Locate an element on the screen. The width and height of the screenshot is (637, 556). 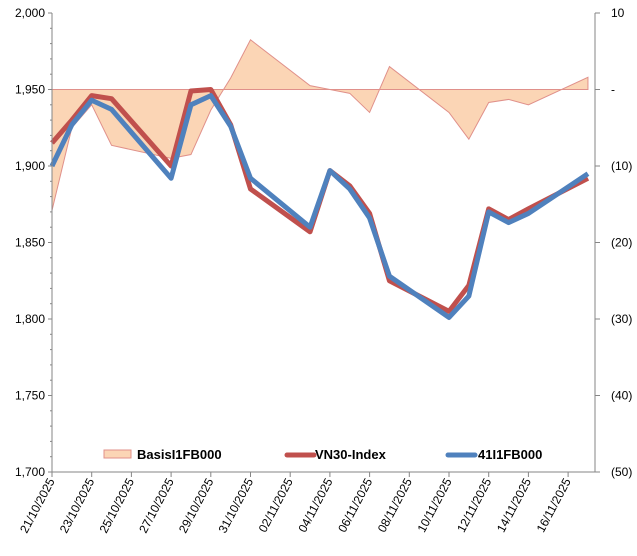
left-axis-tick-label: 2,000 is located at coordinates (30, 13).